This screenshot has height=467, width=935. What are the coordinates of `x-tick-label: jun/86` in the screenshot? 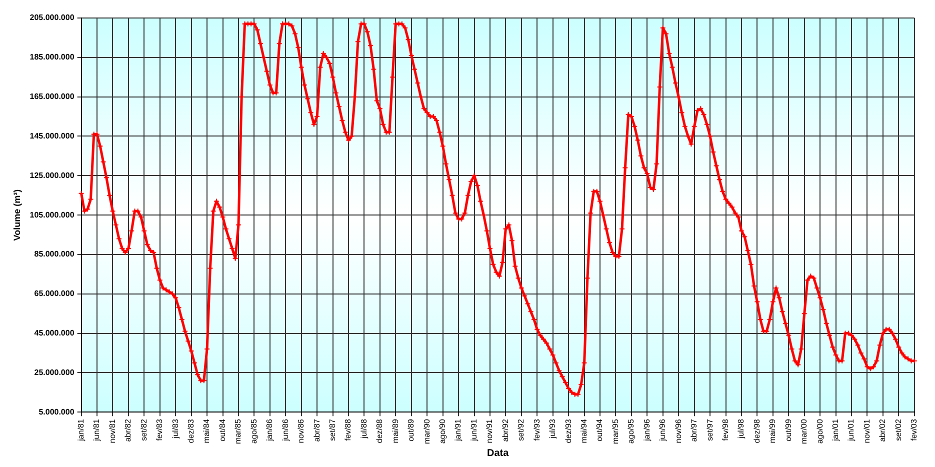 It's located at (285, 430).